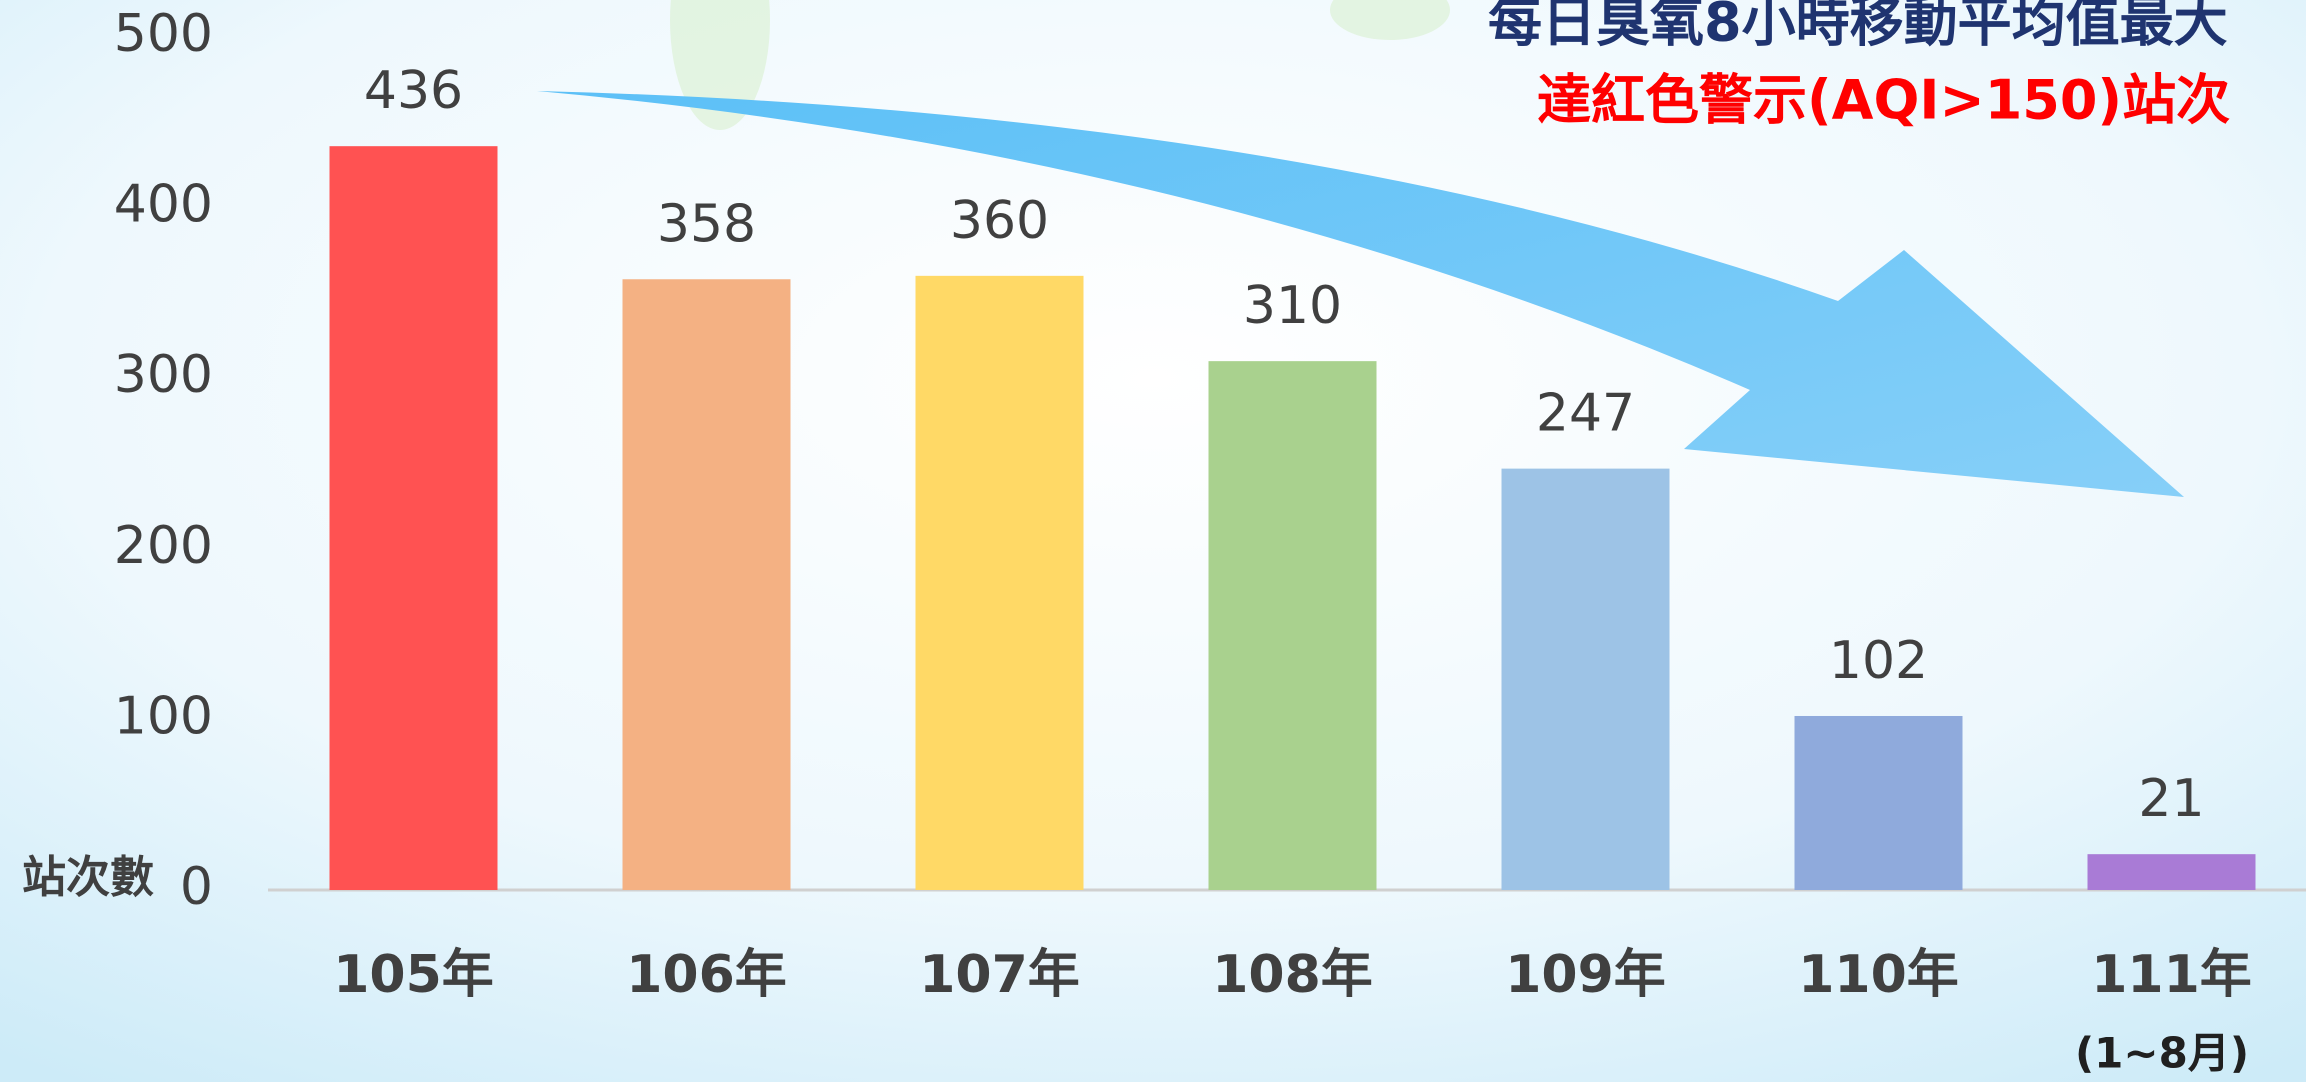  Describe the element at coordinates (1878, 661) in the screenshot. I see `value-label: 102` at that location.